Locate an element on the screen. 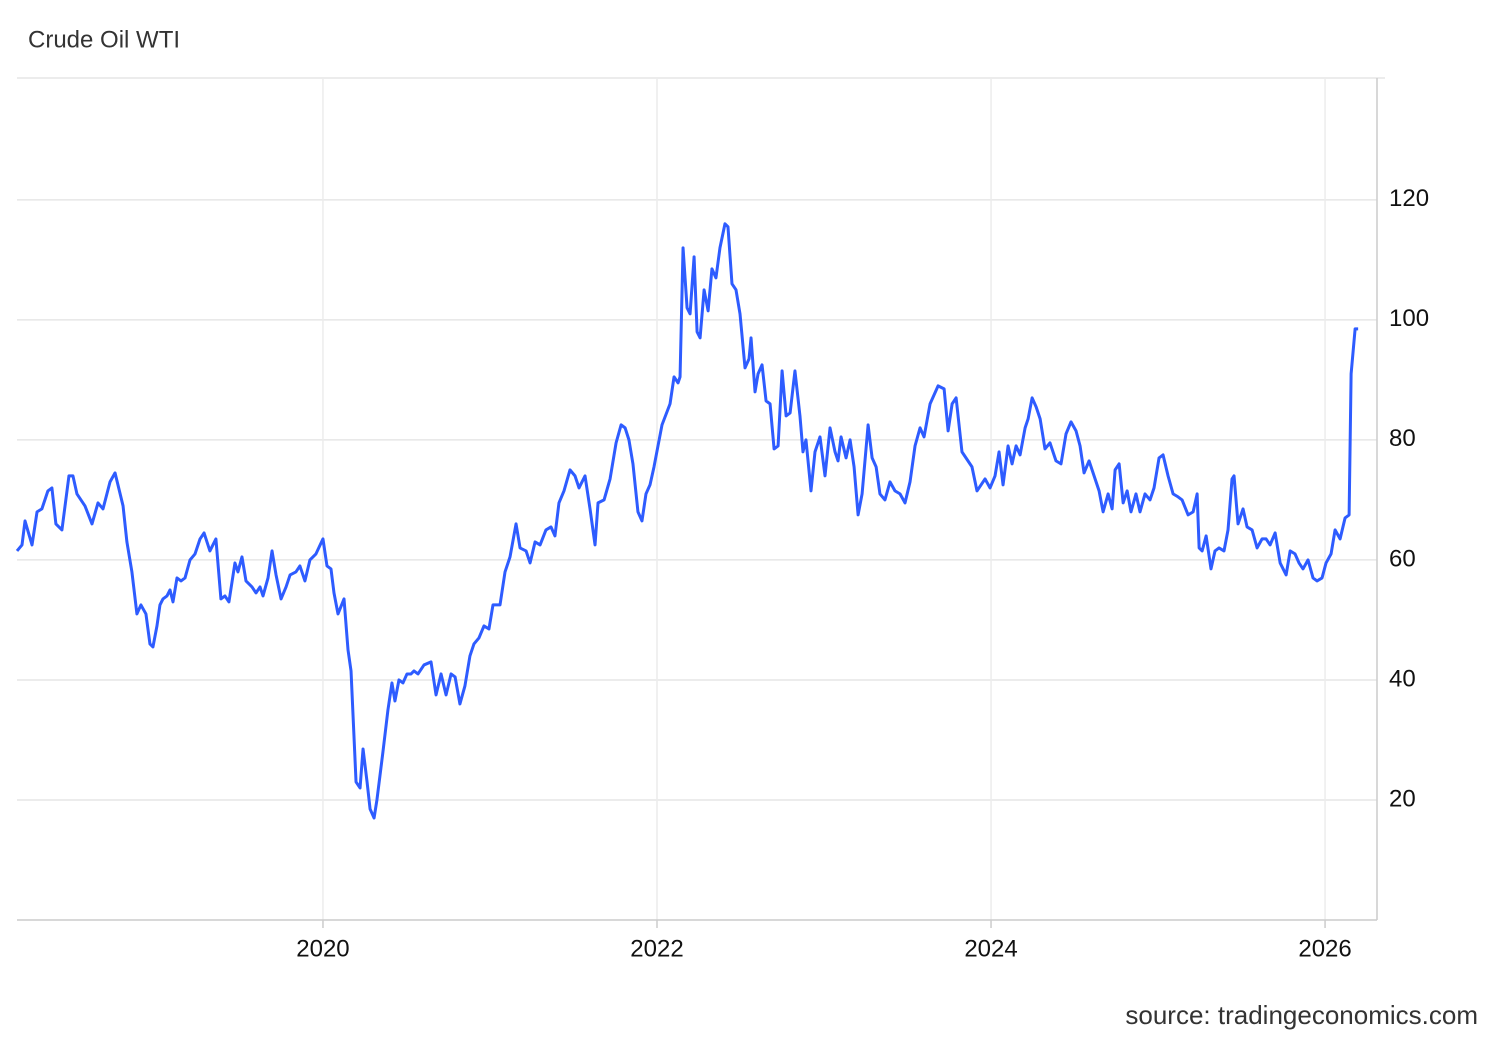  y-tick-label: 60 is located at coordinates (1402, 558).